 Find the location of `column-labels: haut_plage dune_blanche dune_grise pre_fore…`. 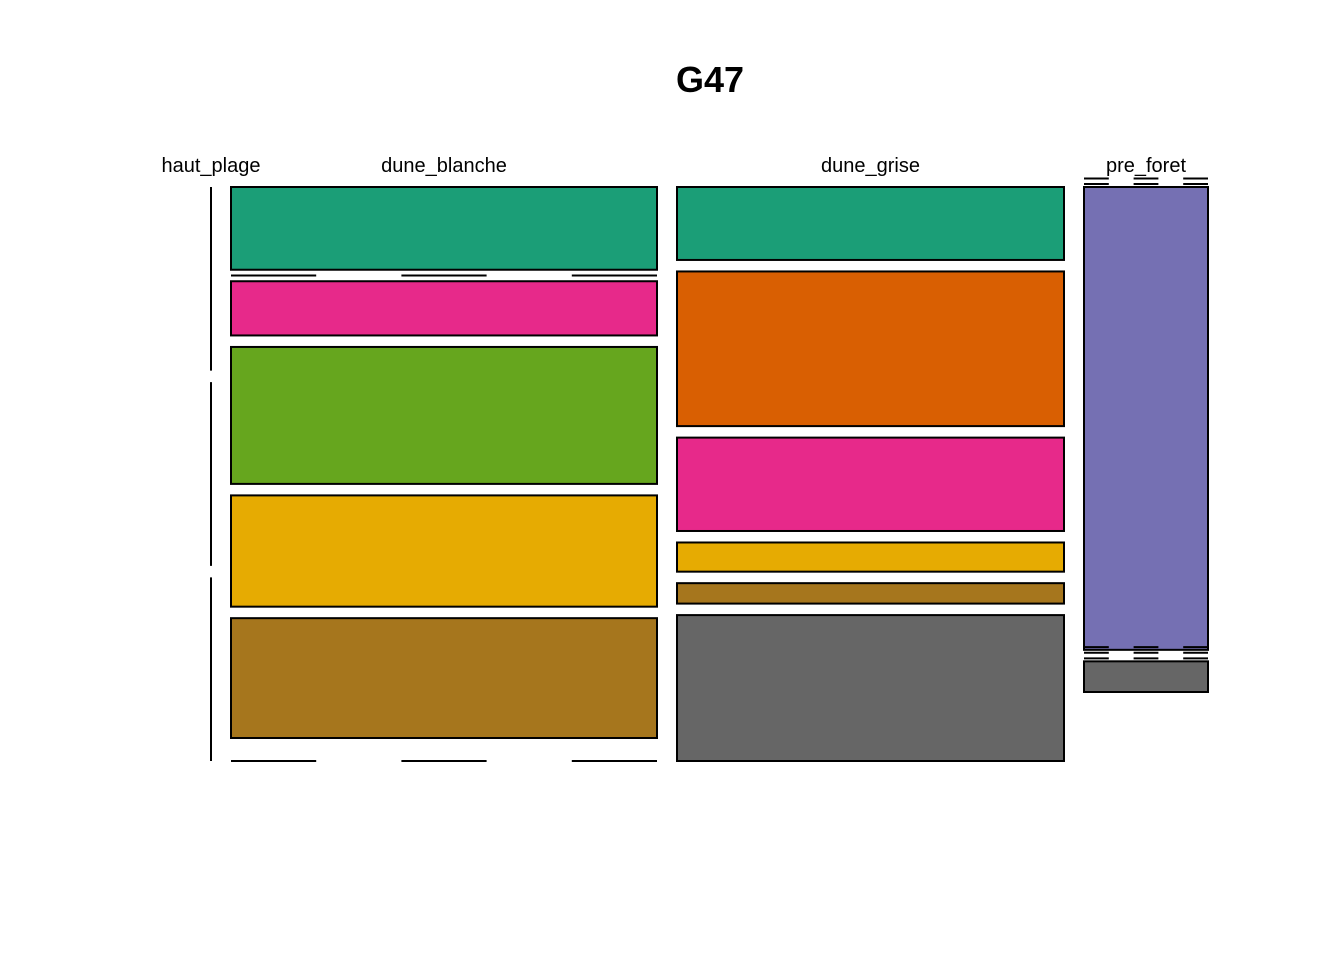

column-labels: haut_plage dune_blanche dune_grise pre_fore… is located at coordinates (674, 166).